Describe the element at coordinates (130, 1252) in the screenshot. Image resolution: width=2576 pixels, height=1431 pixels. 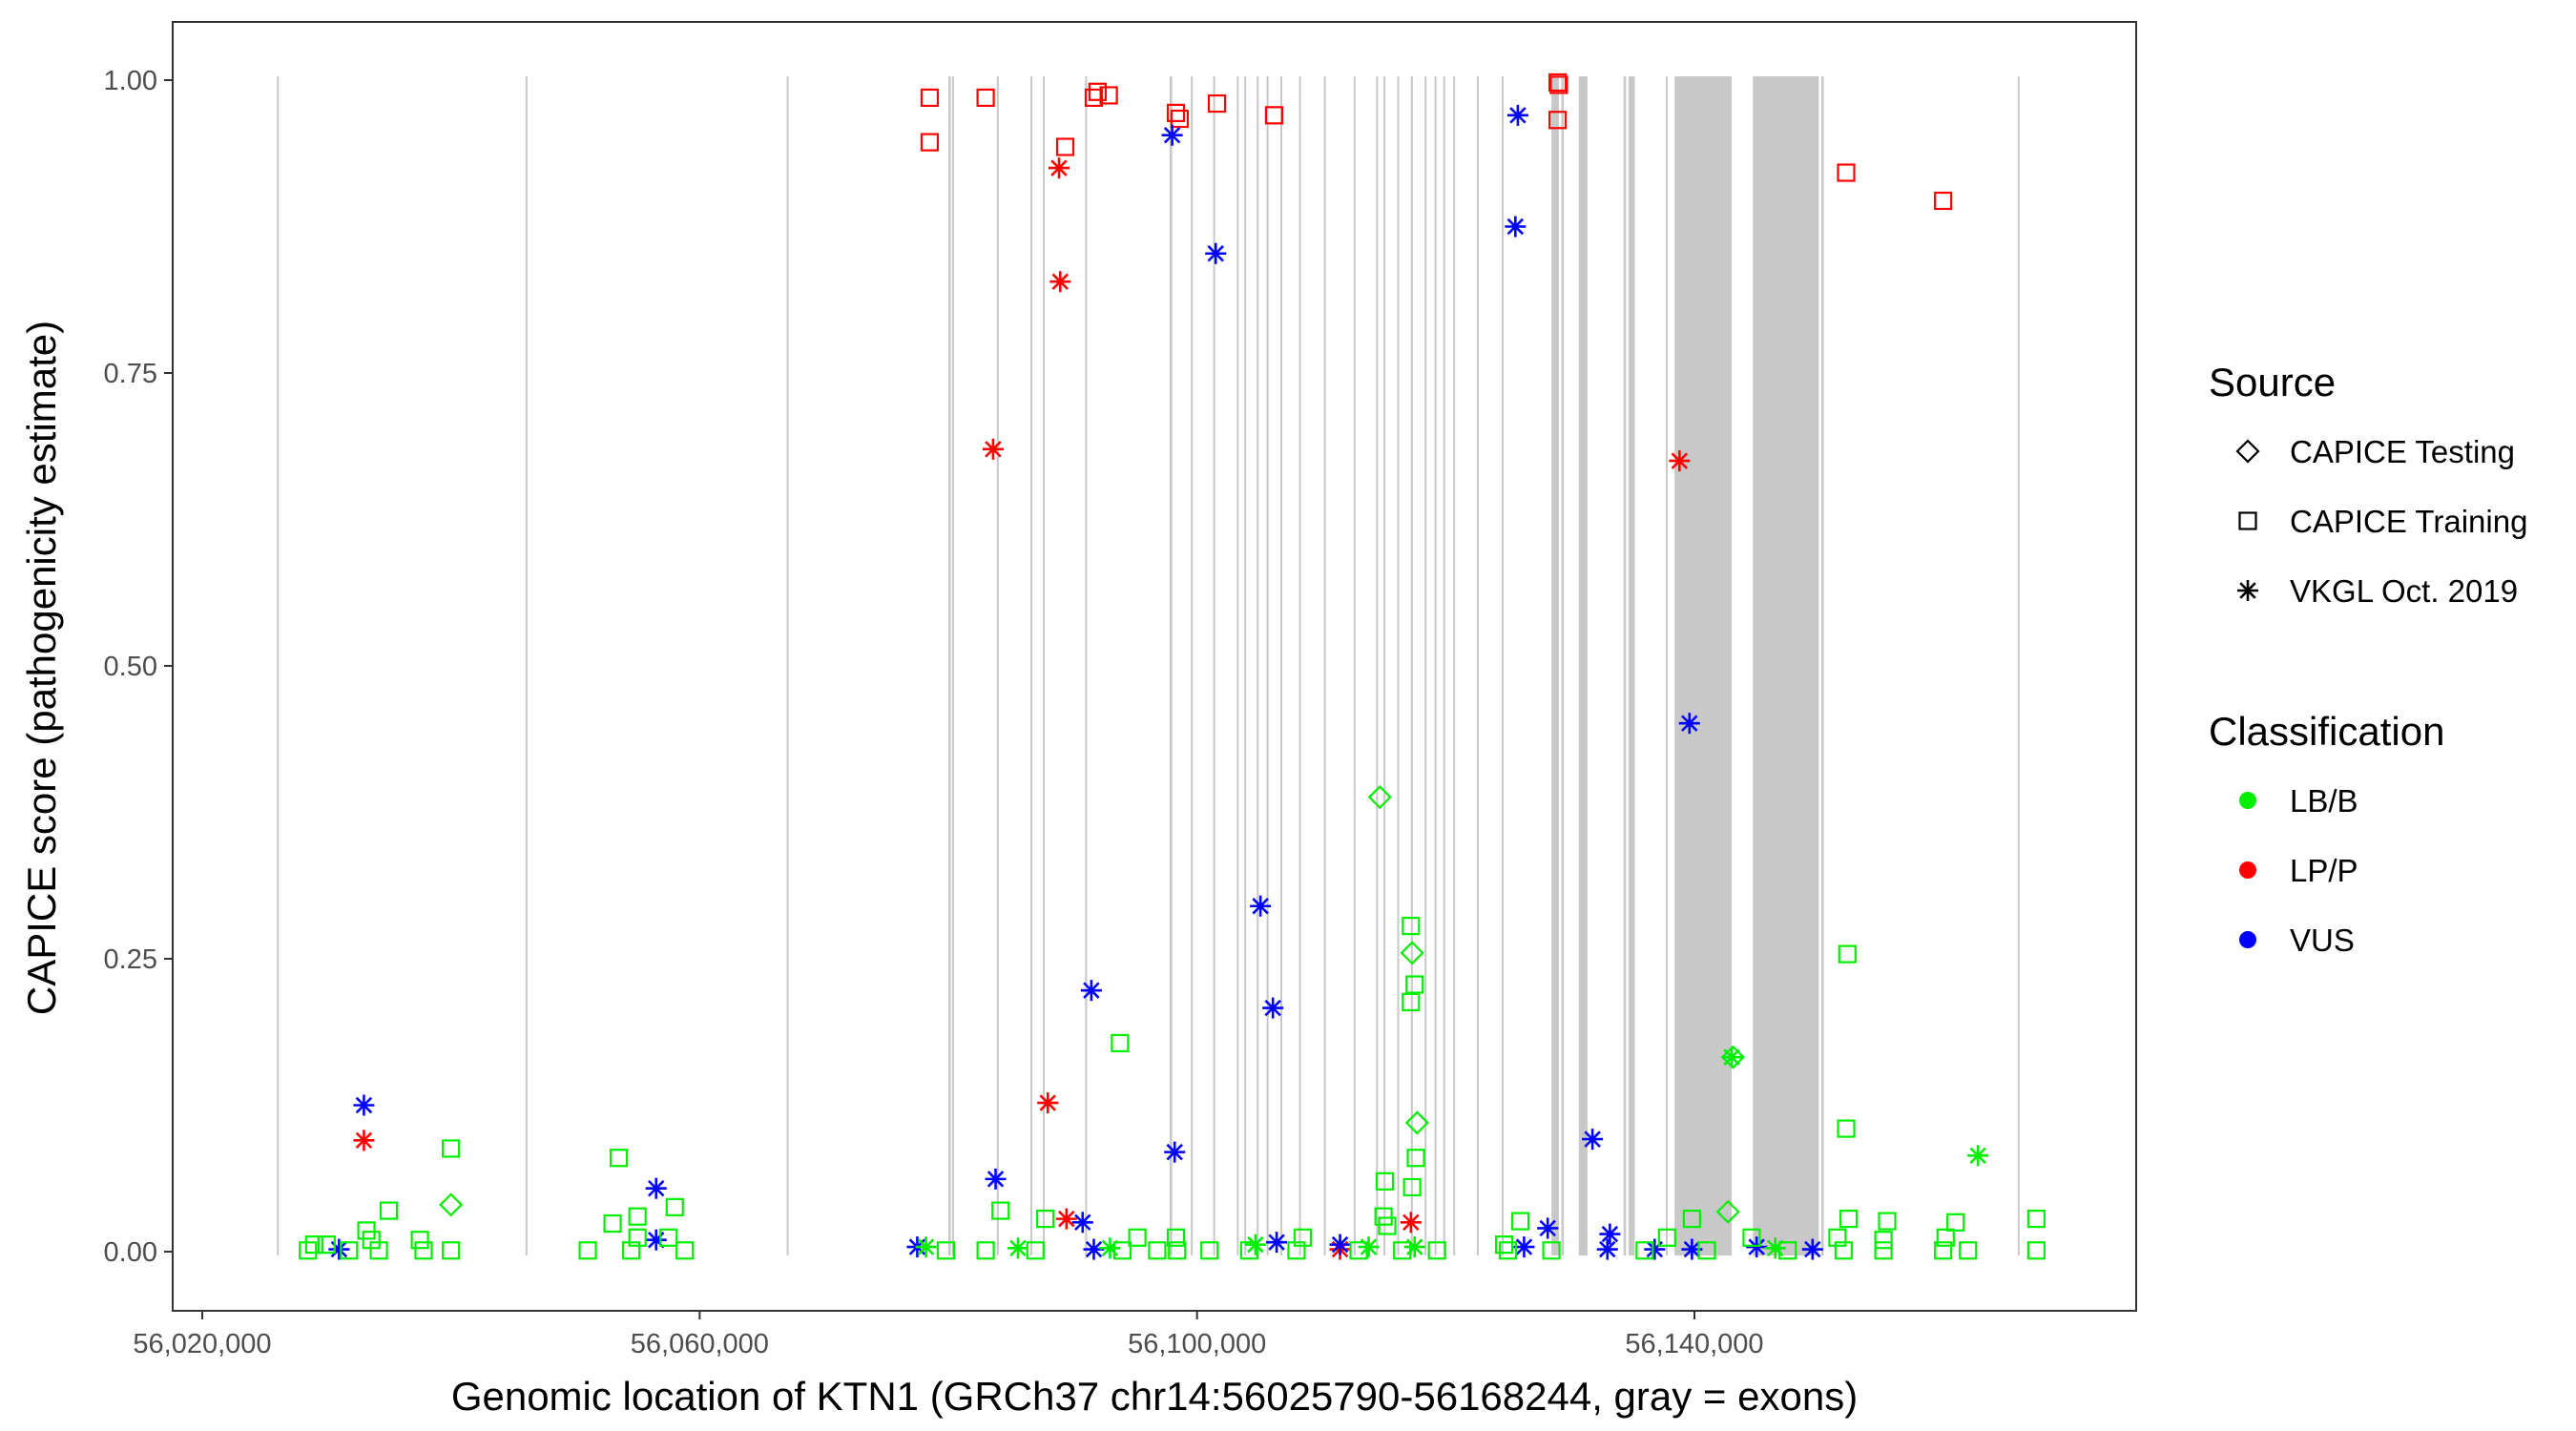
I see `y-tick-label: 0.00` at that location.